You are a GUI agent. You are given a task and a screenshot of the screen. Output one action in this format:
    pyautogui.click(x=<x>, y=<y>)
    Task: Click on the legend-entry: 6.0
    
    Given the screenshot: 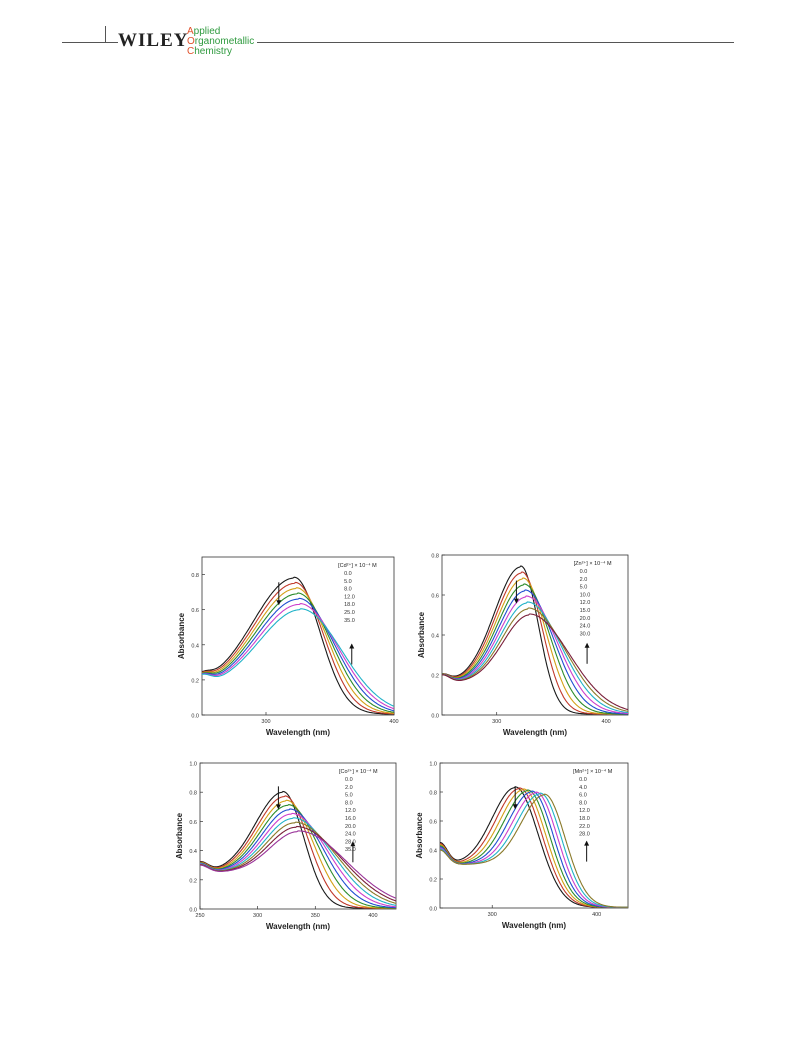 What is the action you would take?
    pyautogui.click(x=583, y=796)
    